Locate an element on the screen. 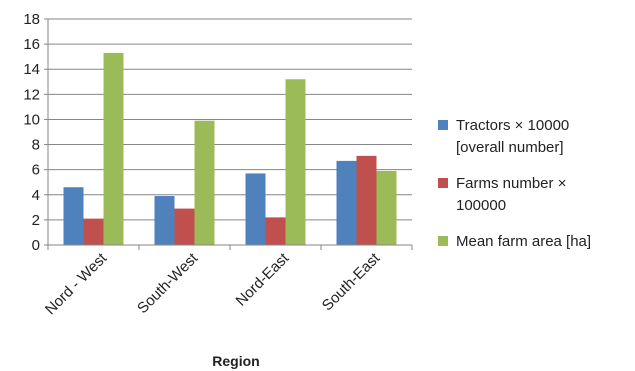 The height and width of the screenshot is (371, 635). y-tick-label: 8 is located at coordinates (36, 145).